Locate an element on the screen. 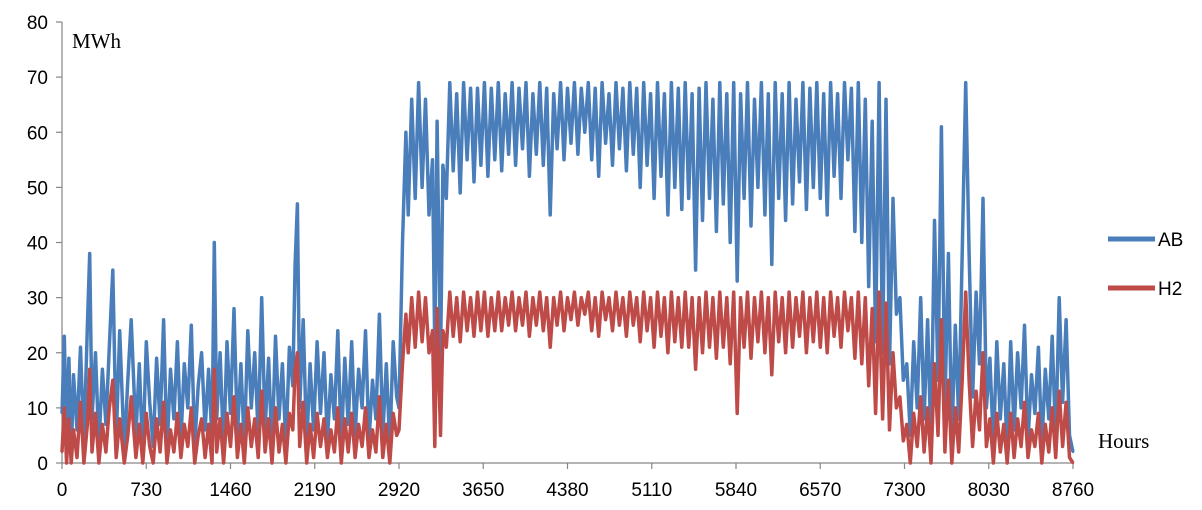 The image size is (1202, 510). x-tick-label: 8760 is located at coordinates (1073, 490).